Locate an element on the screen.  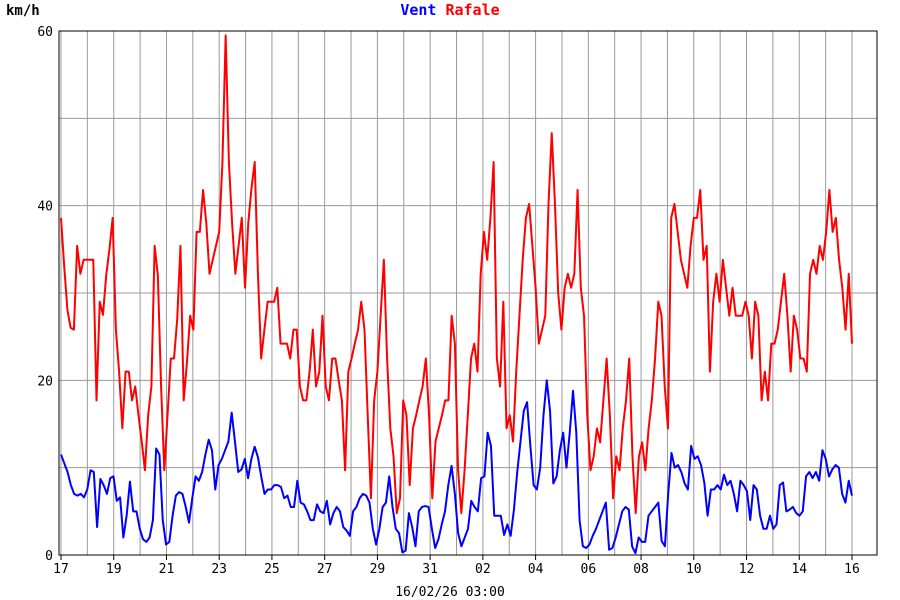
x-tick-label: 16 is located at coordinates (852, 569).